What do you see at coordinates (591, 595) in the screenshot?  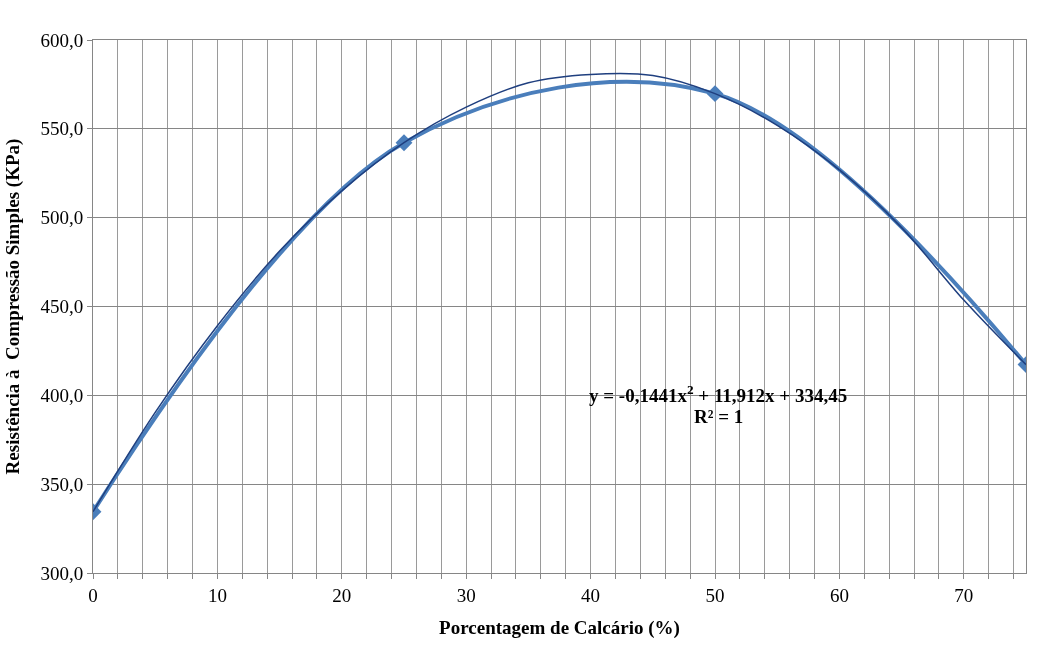 I see `x-tick-label: 40` at bounding box center [591, 595].